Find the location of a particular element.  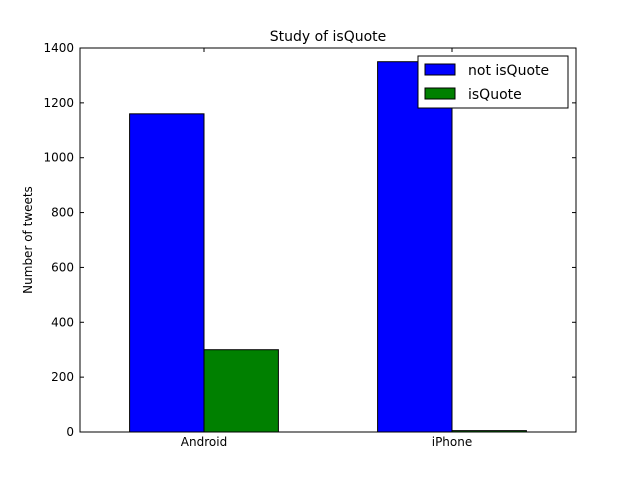

legend: not isQuote isQuote is located at coordinates (493, 82).